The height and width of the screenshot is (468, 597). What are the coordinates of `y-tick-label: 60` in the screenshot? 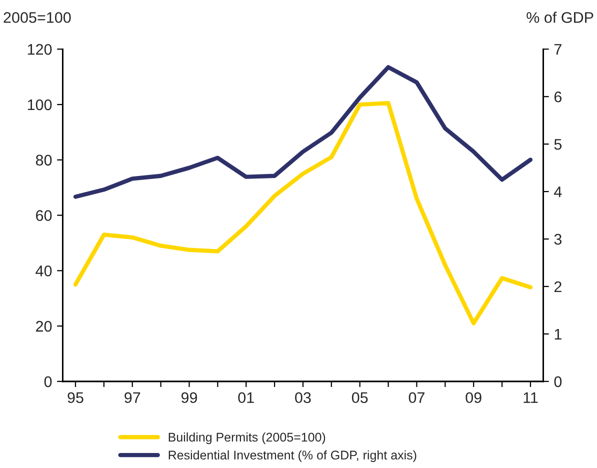 It's located at (44, 215).